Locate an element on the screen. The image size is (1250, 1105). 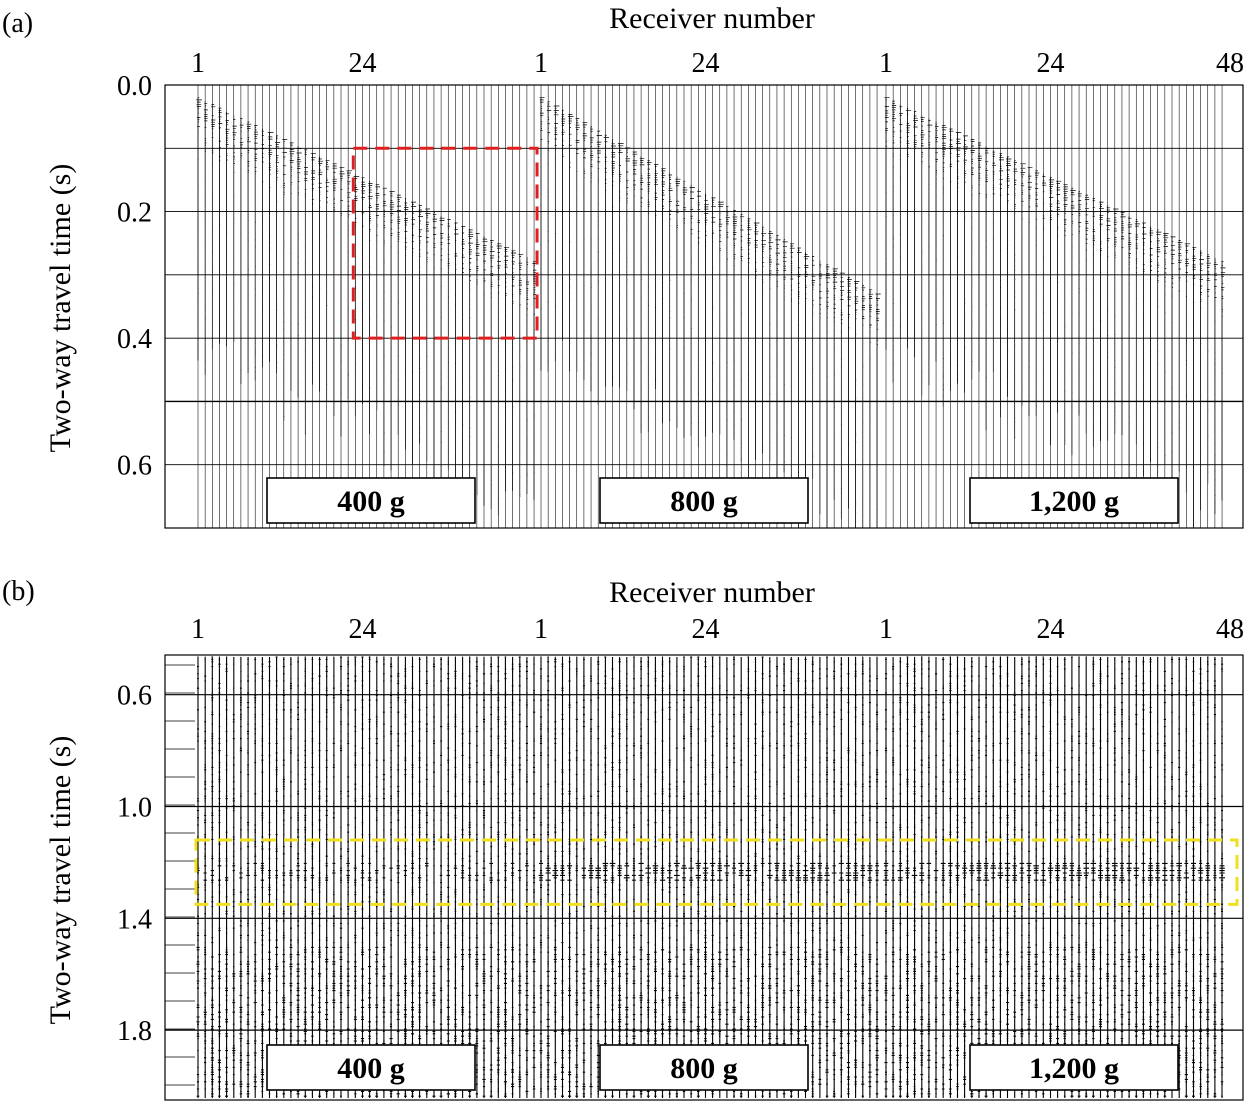
panel-b-ylabel: Two-way travel time (s) is located at coordinates (60, 880).